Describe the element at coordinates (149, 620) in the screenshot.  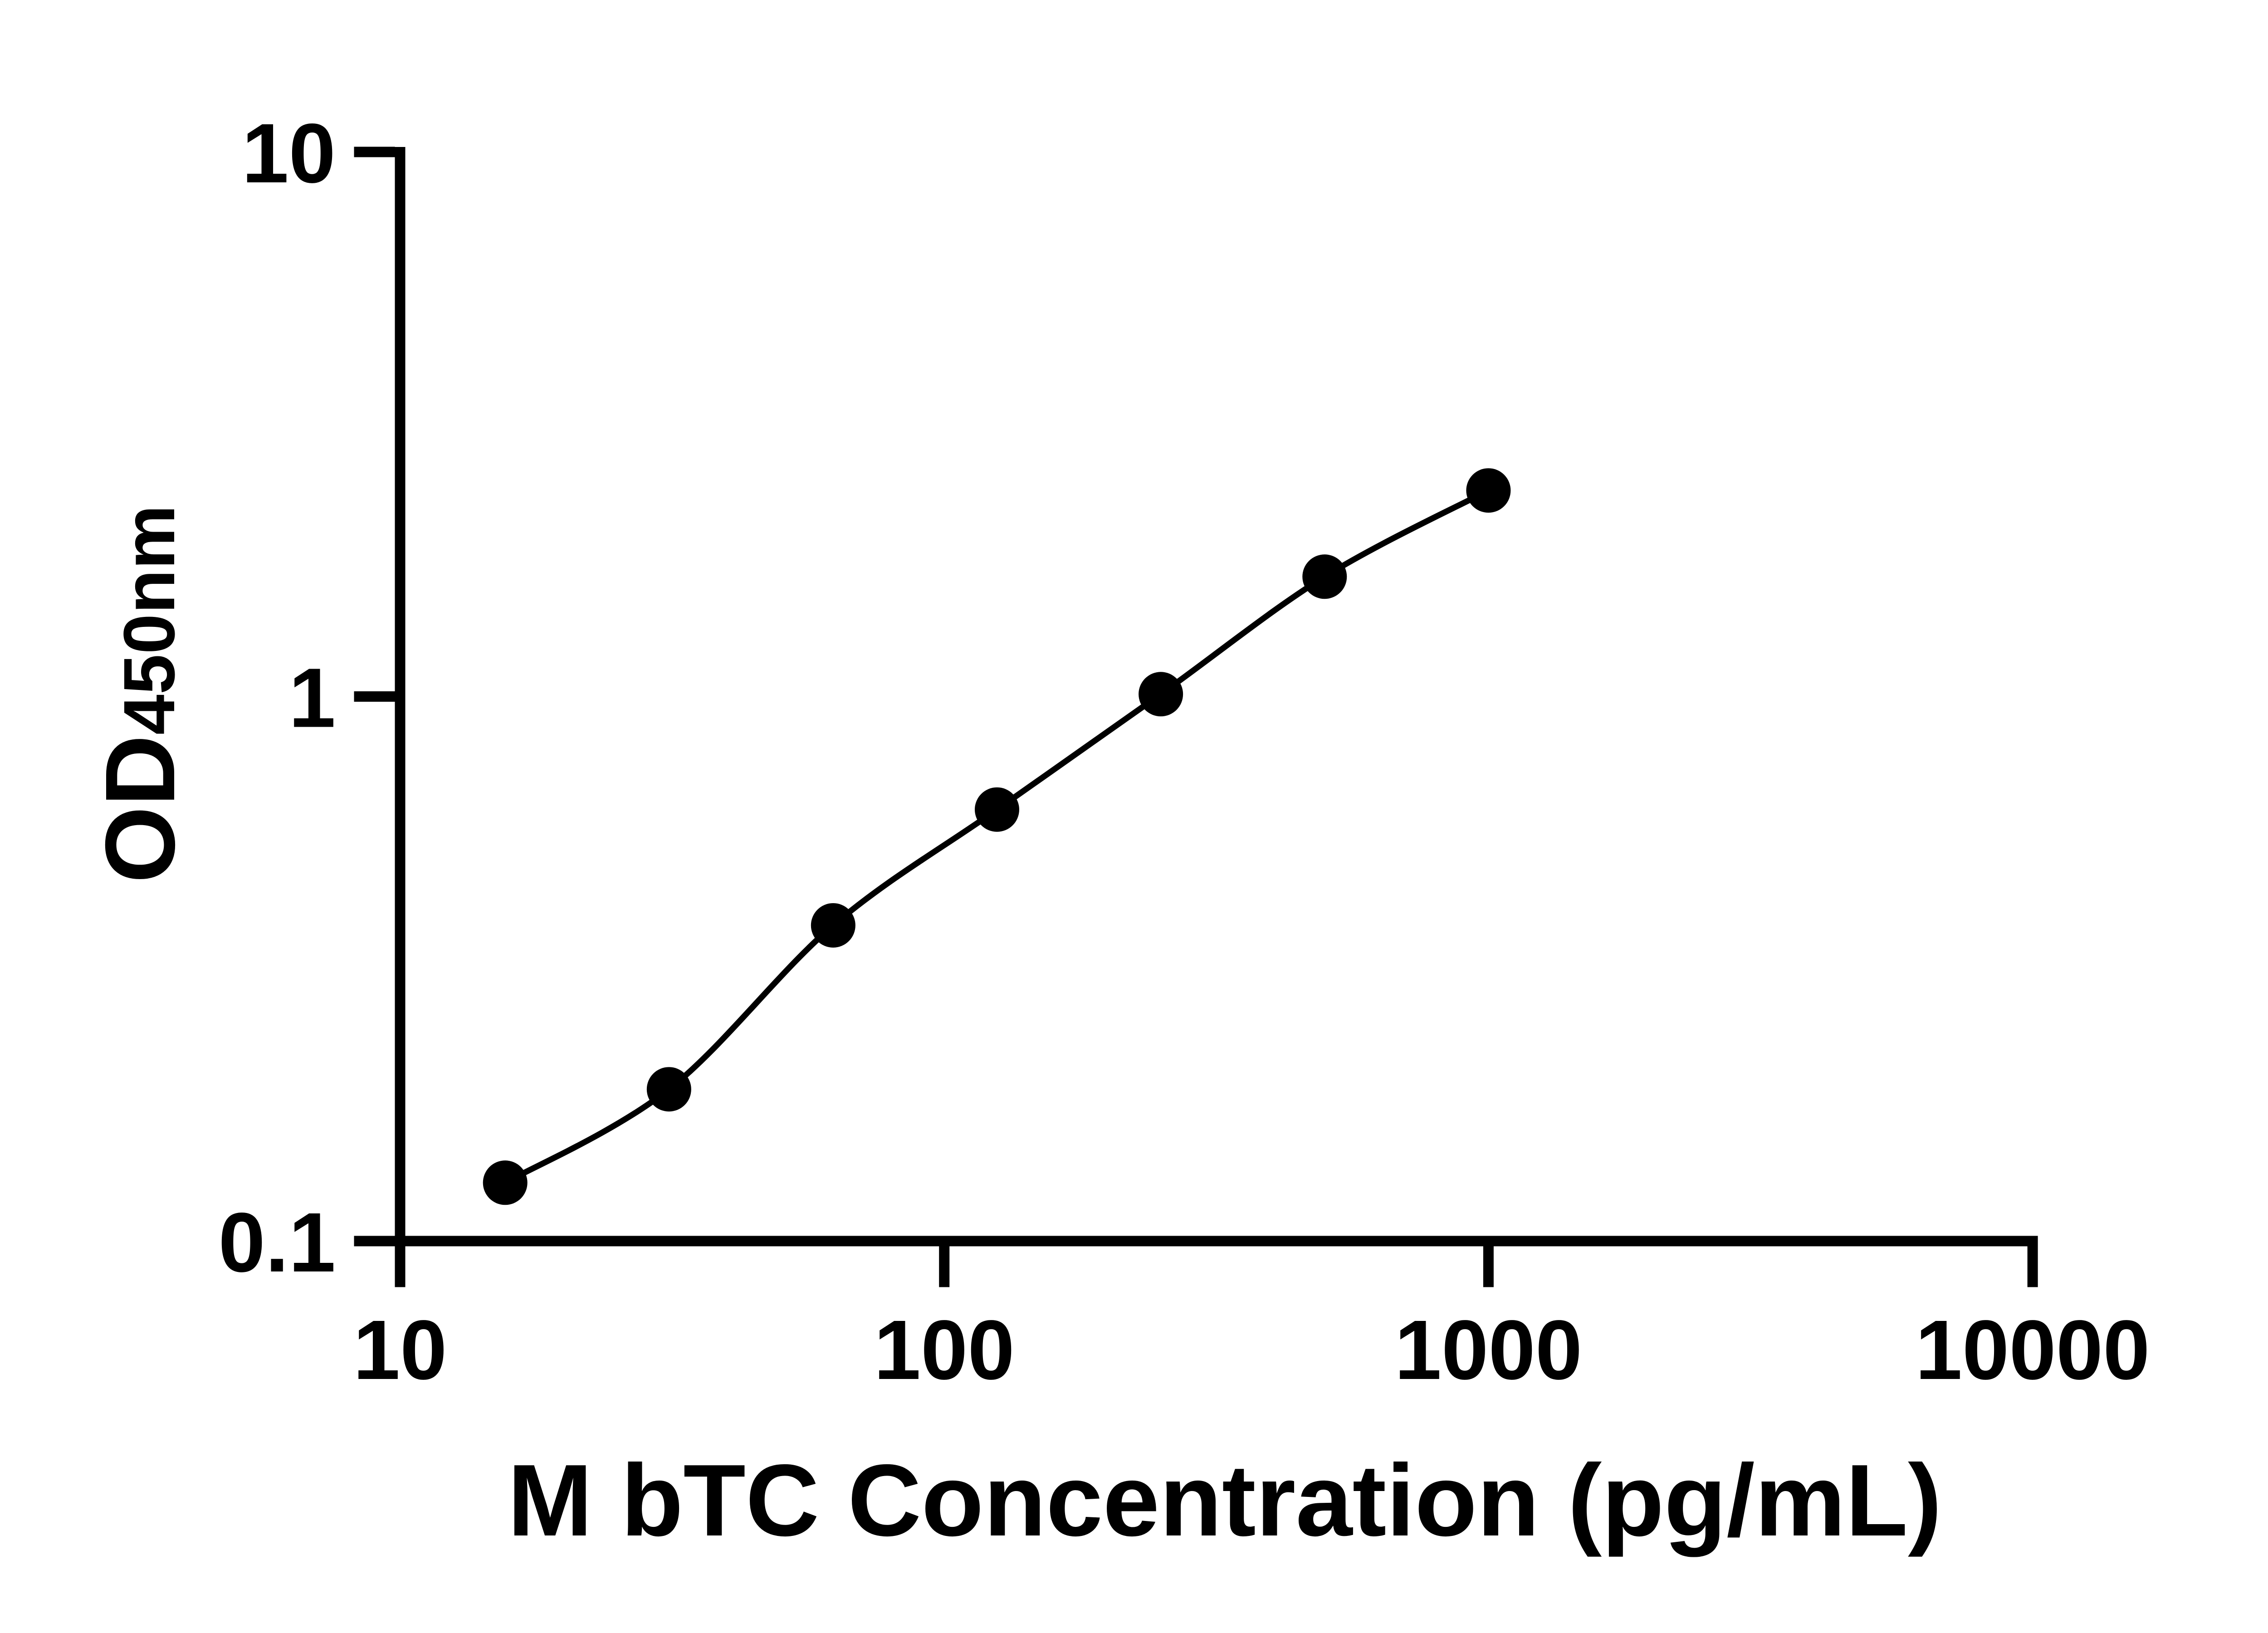
I see `y-axis-title-sub: 450nm` at that location.